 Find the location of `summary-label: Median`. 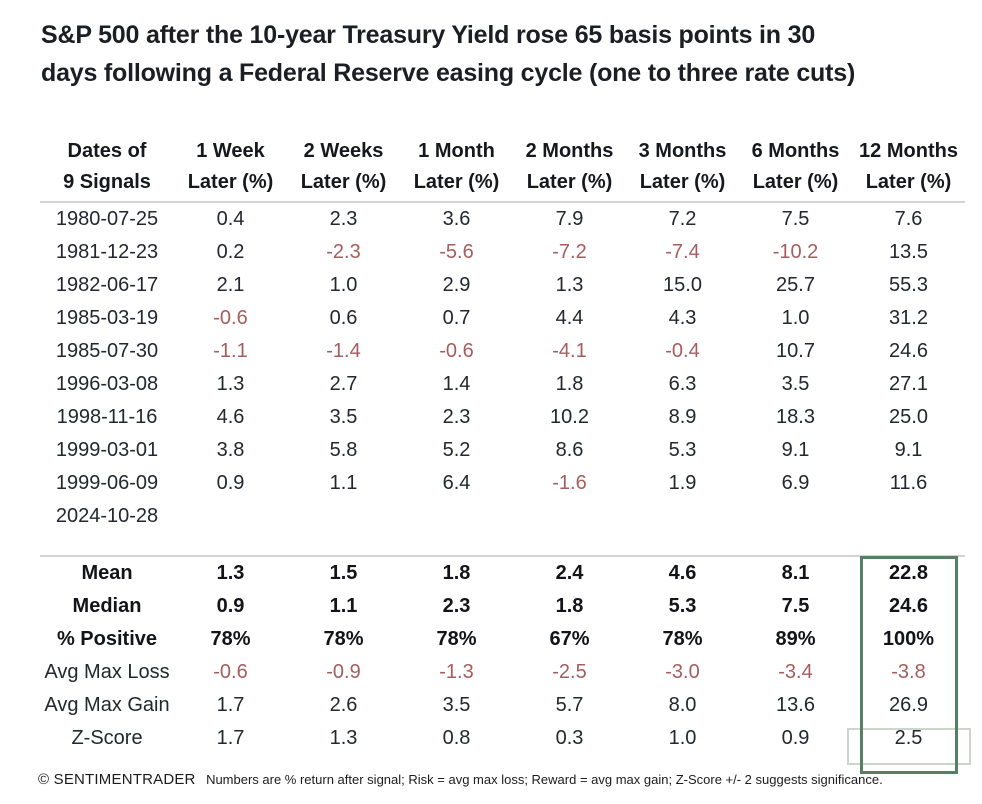

summary-label: Median is located at coordinates (107, 606).